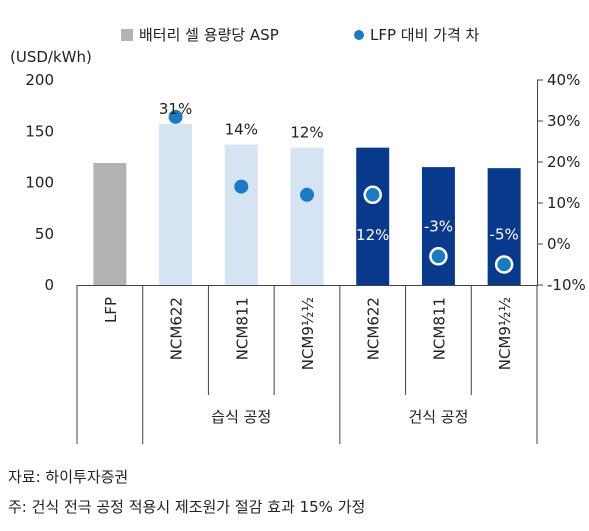 The width and height of the screenshot is (589, 531). I want to click on y-right-tick-label: 30%, so click(563, 121).